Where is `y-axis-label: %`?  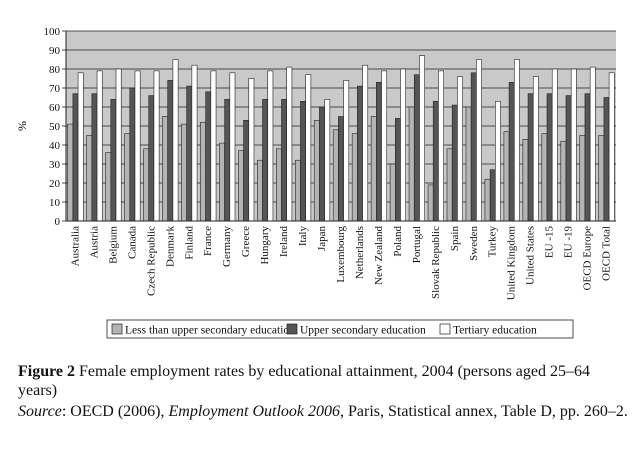 y-axis-label: % is located at coordinates (22, 126).